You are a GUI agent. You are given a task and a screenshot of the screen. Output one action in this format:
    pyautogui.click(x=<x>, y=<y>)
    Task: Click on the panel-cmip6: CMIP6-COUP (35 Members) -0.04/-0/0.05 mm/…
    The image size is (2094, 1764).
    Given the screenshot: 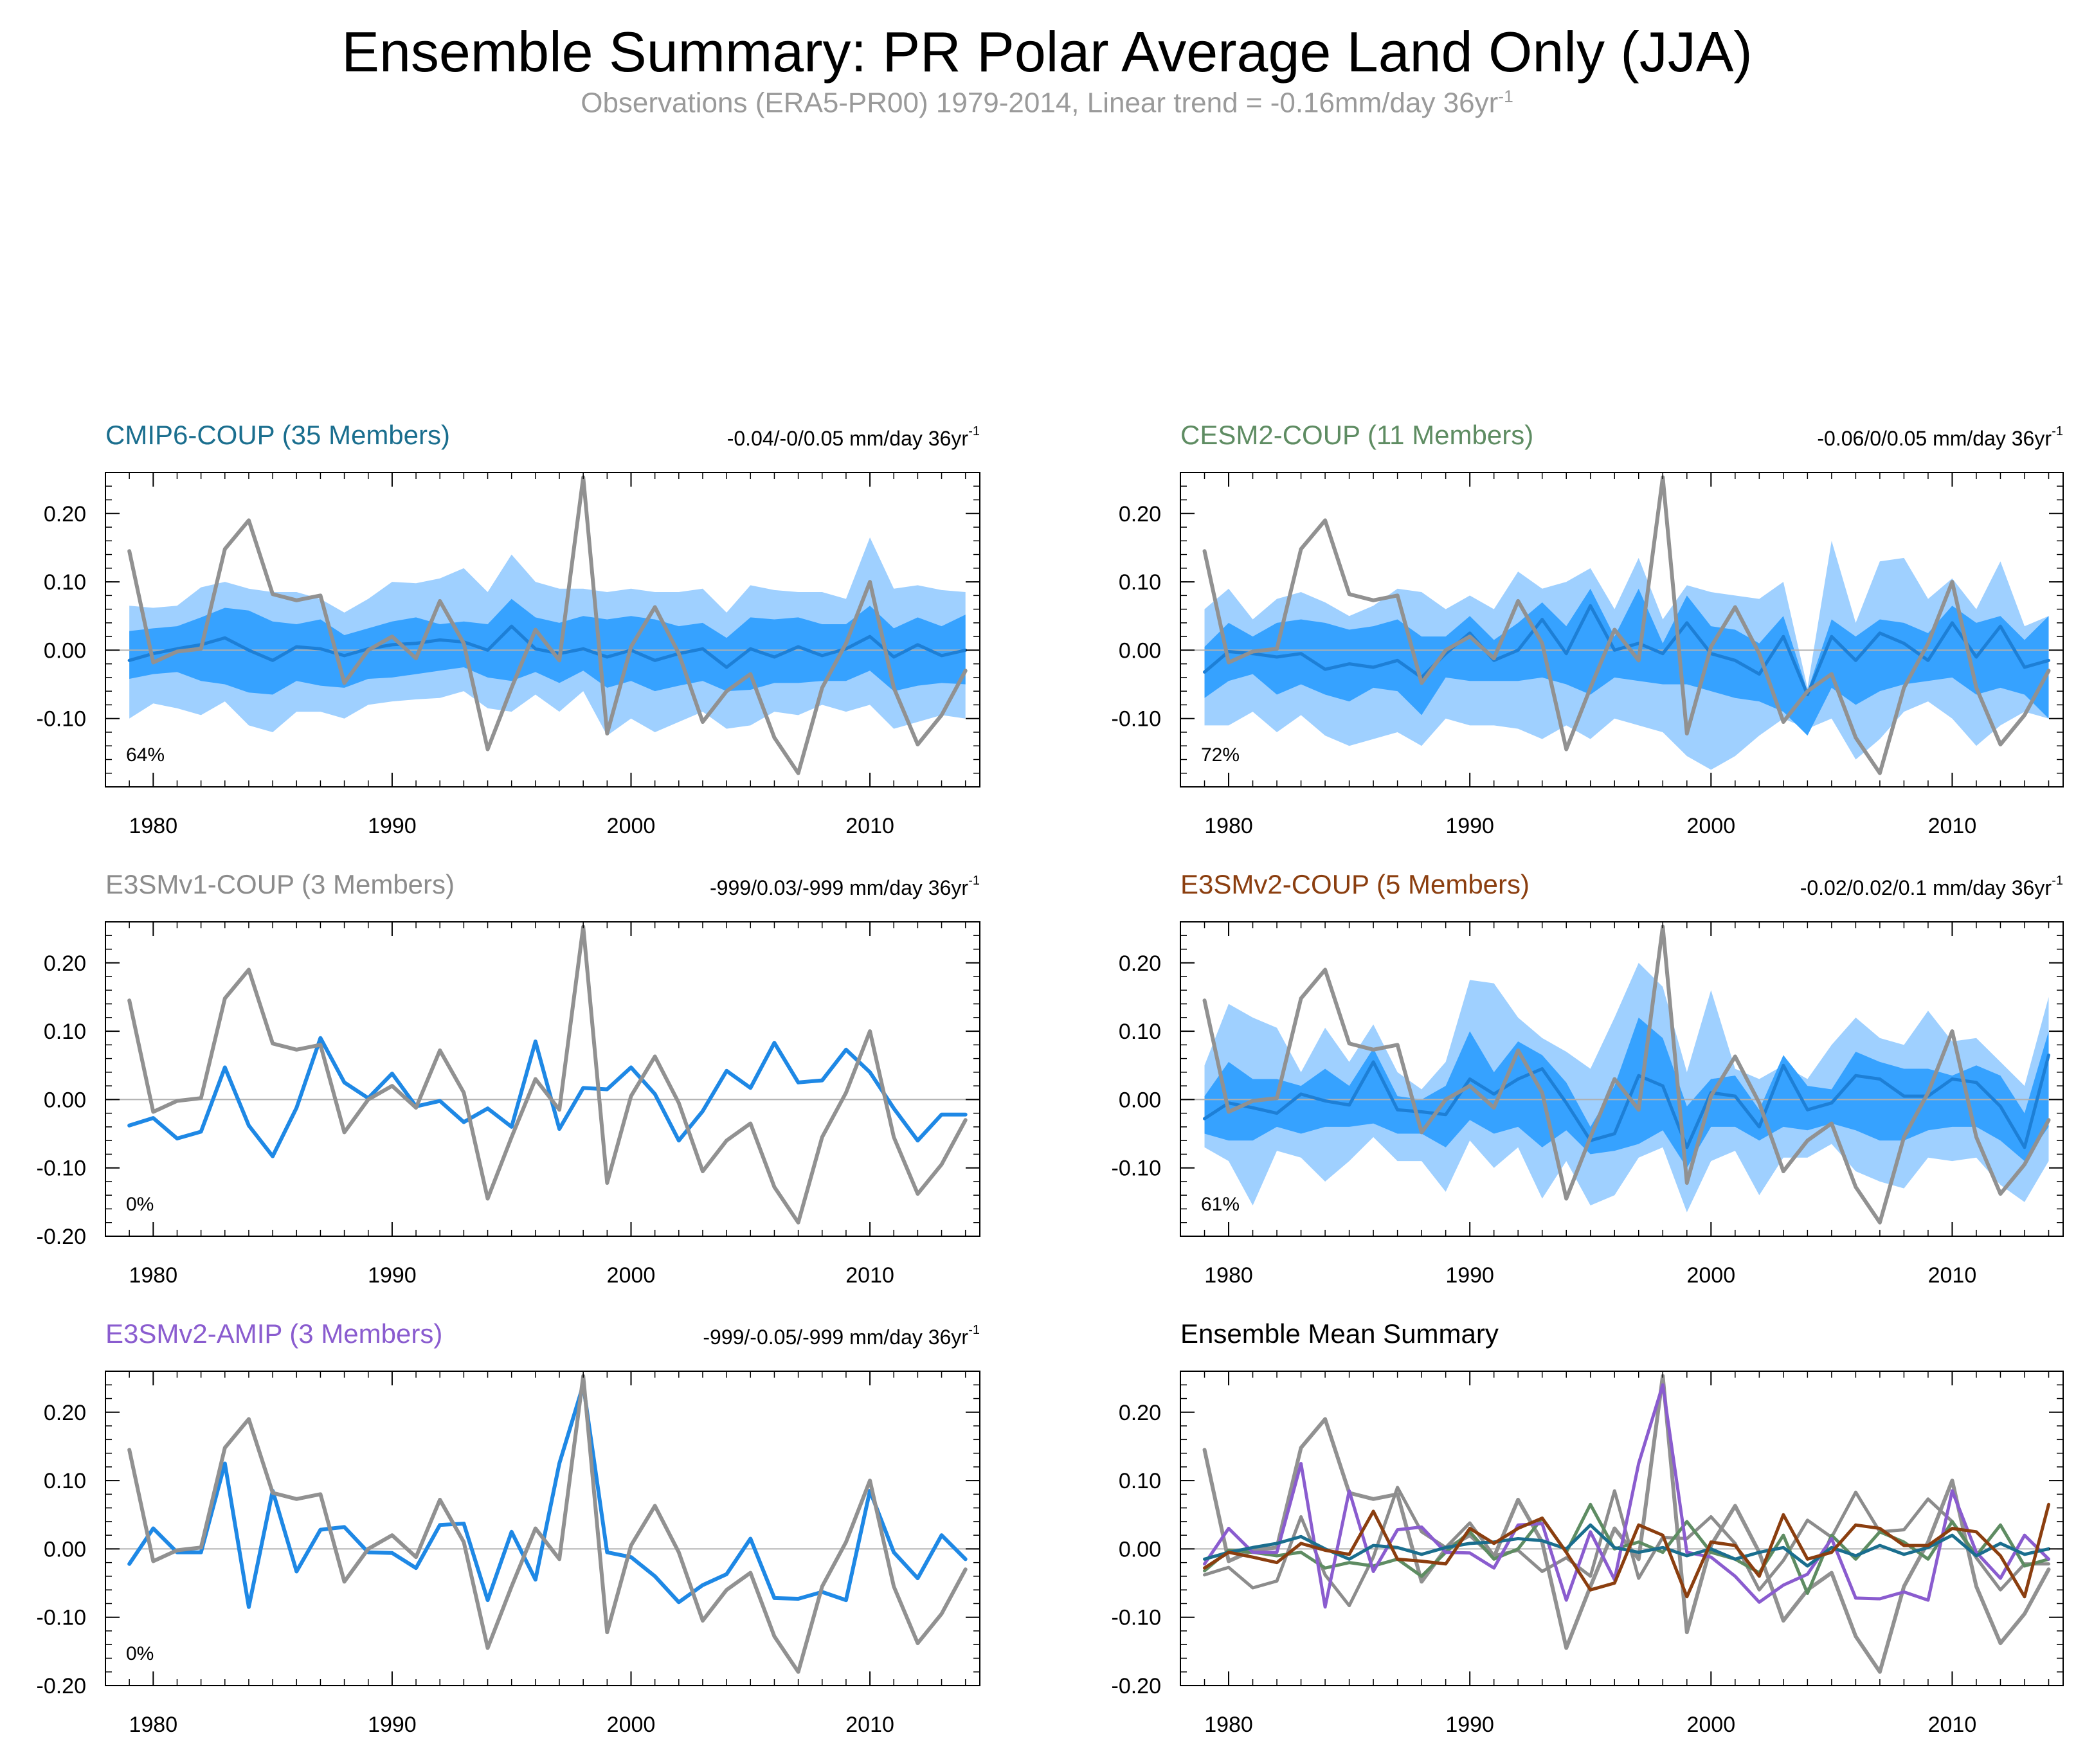 What is the action you would take?
    pyautogui.click(x=508, y=629)
    